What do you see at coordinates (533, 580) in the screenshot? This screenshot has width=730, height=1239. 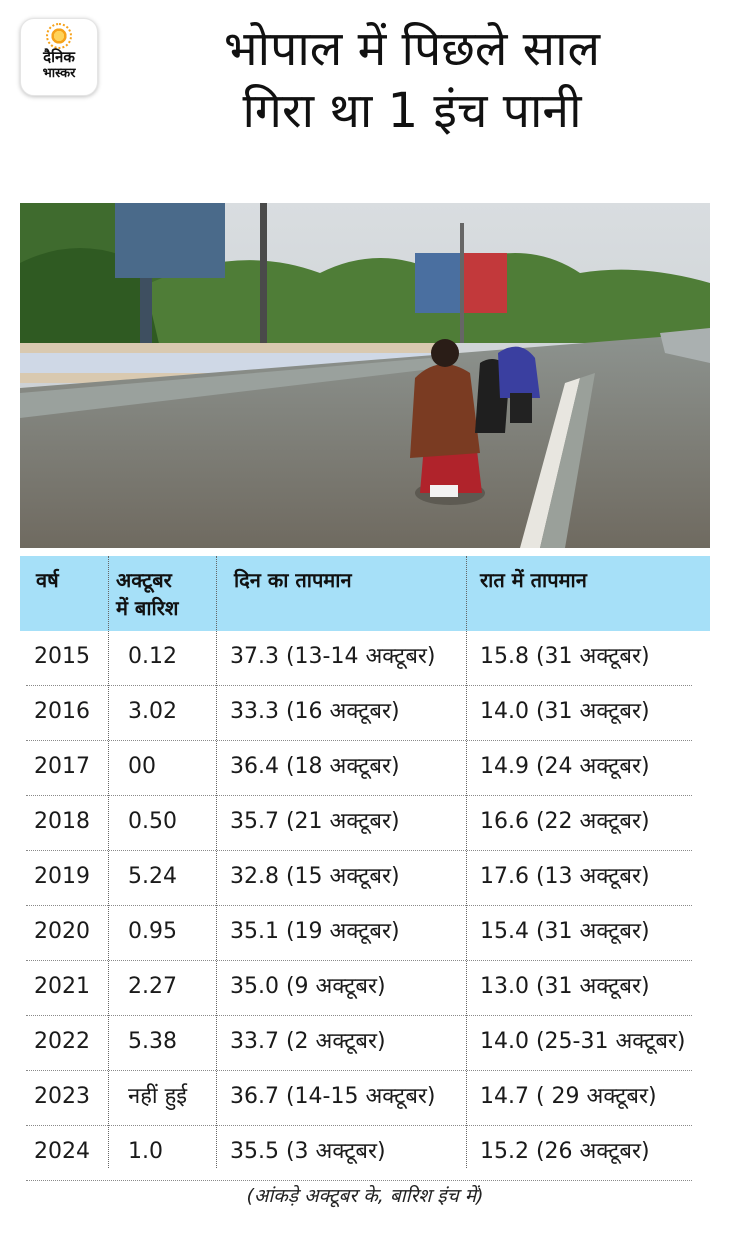 I see `header-night-temperature: रात में तापमान` at bounding box center [533, 580].